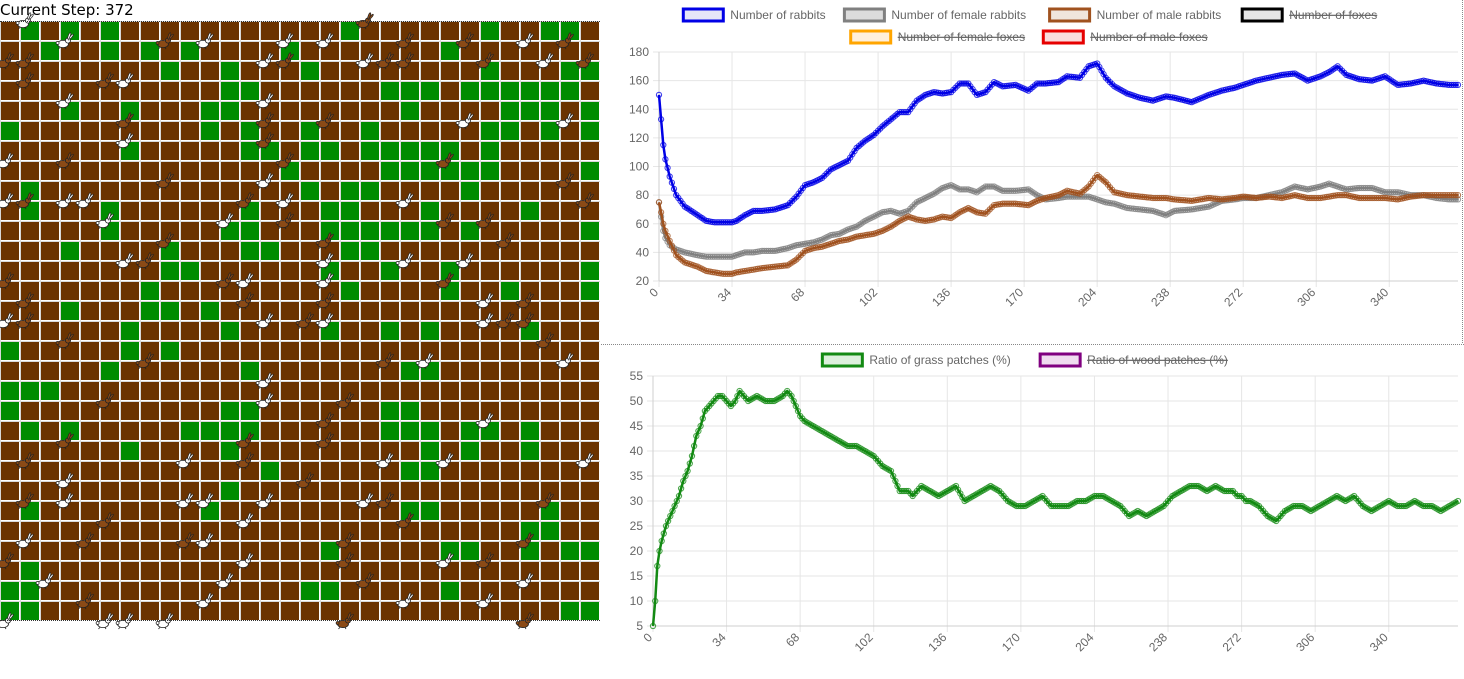  Describe the element at coordinates (961, 37) in the screenshot. I see `legend-label: Number of female foxes` at that location.